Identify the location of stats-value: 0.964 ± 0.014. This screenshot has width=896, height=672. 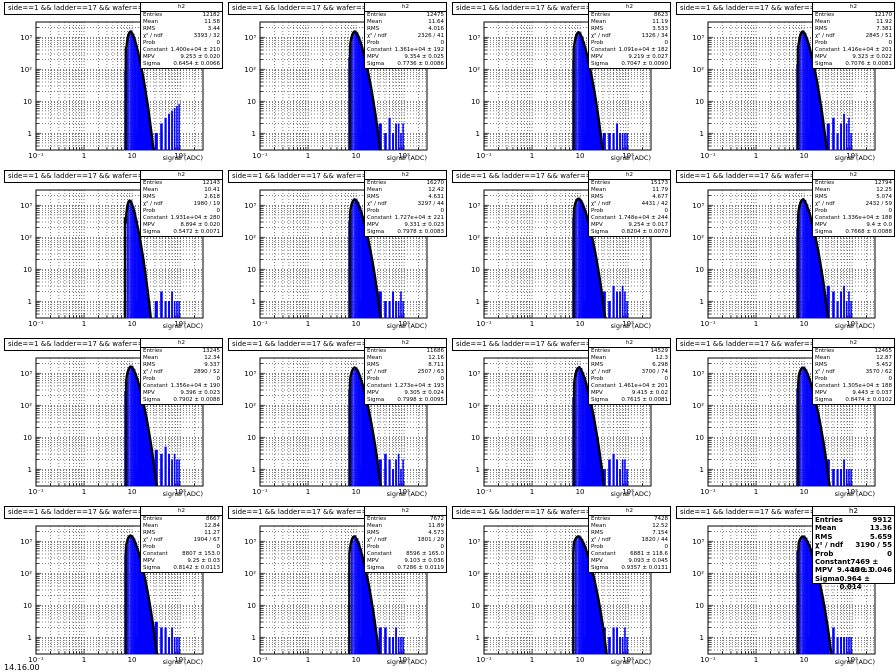
(854, 583).